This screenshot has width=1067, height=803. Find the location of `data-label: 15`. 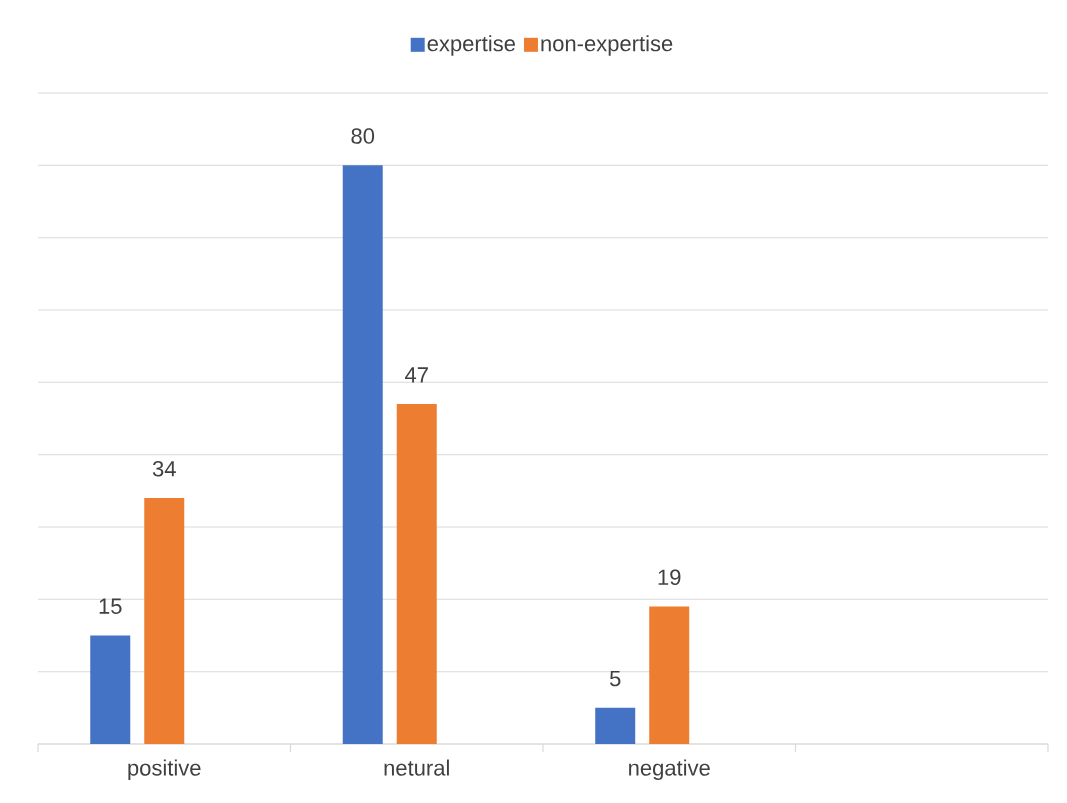

data-label: 15 is located at coordinates (110, 606).